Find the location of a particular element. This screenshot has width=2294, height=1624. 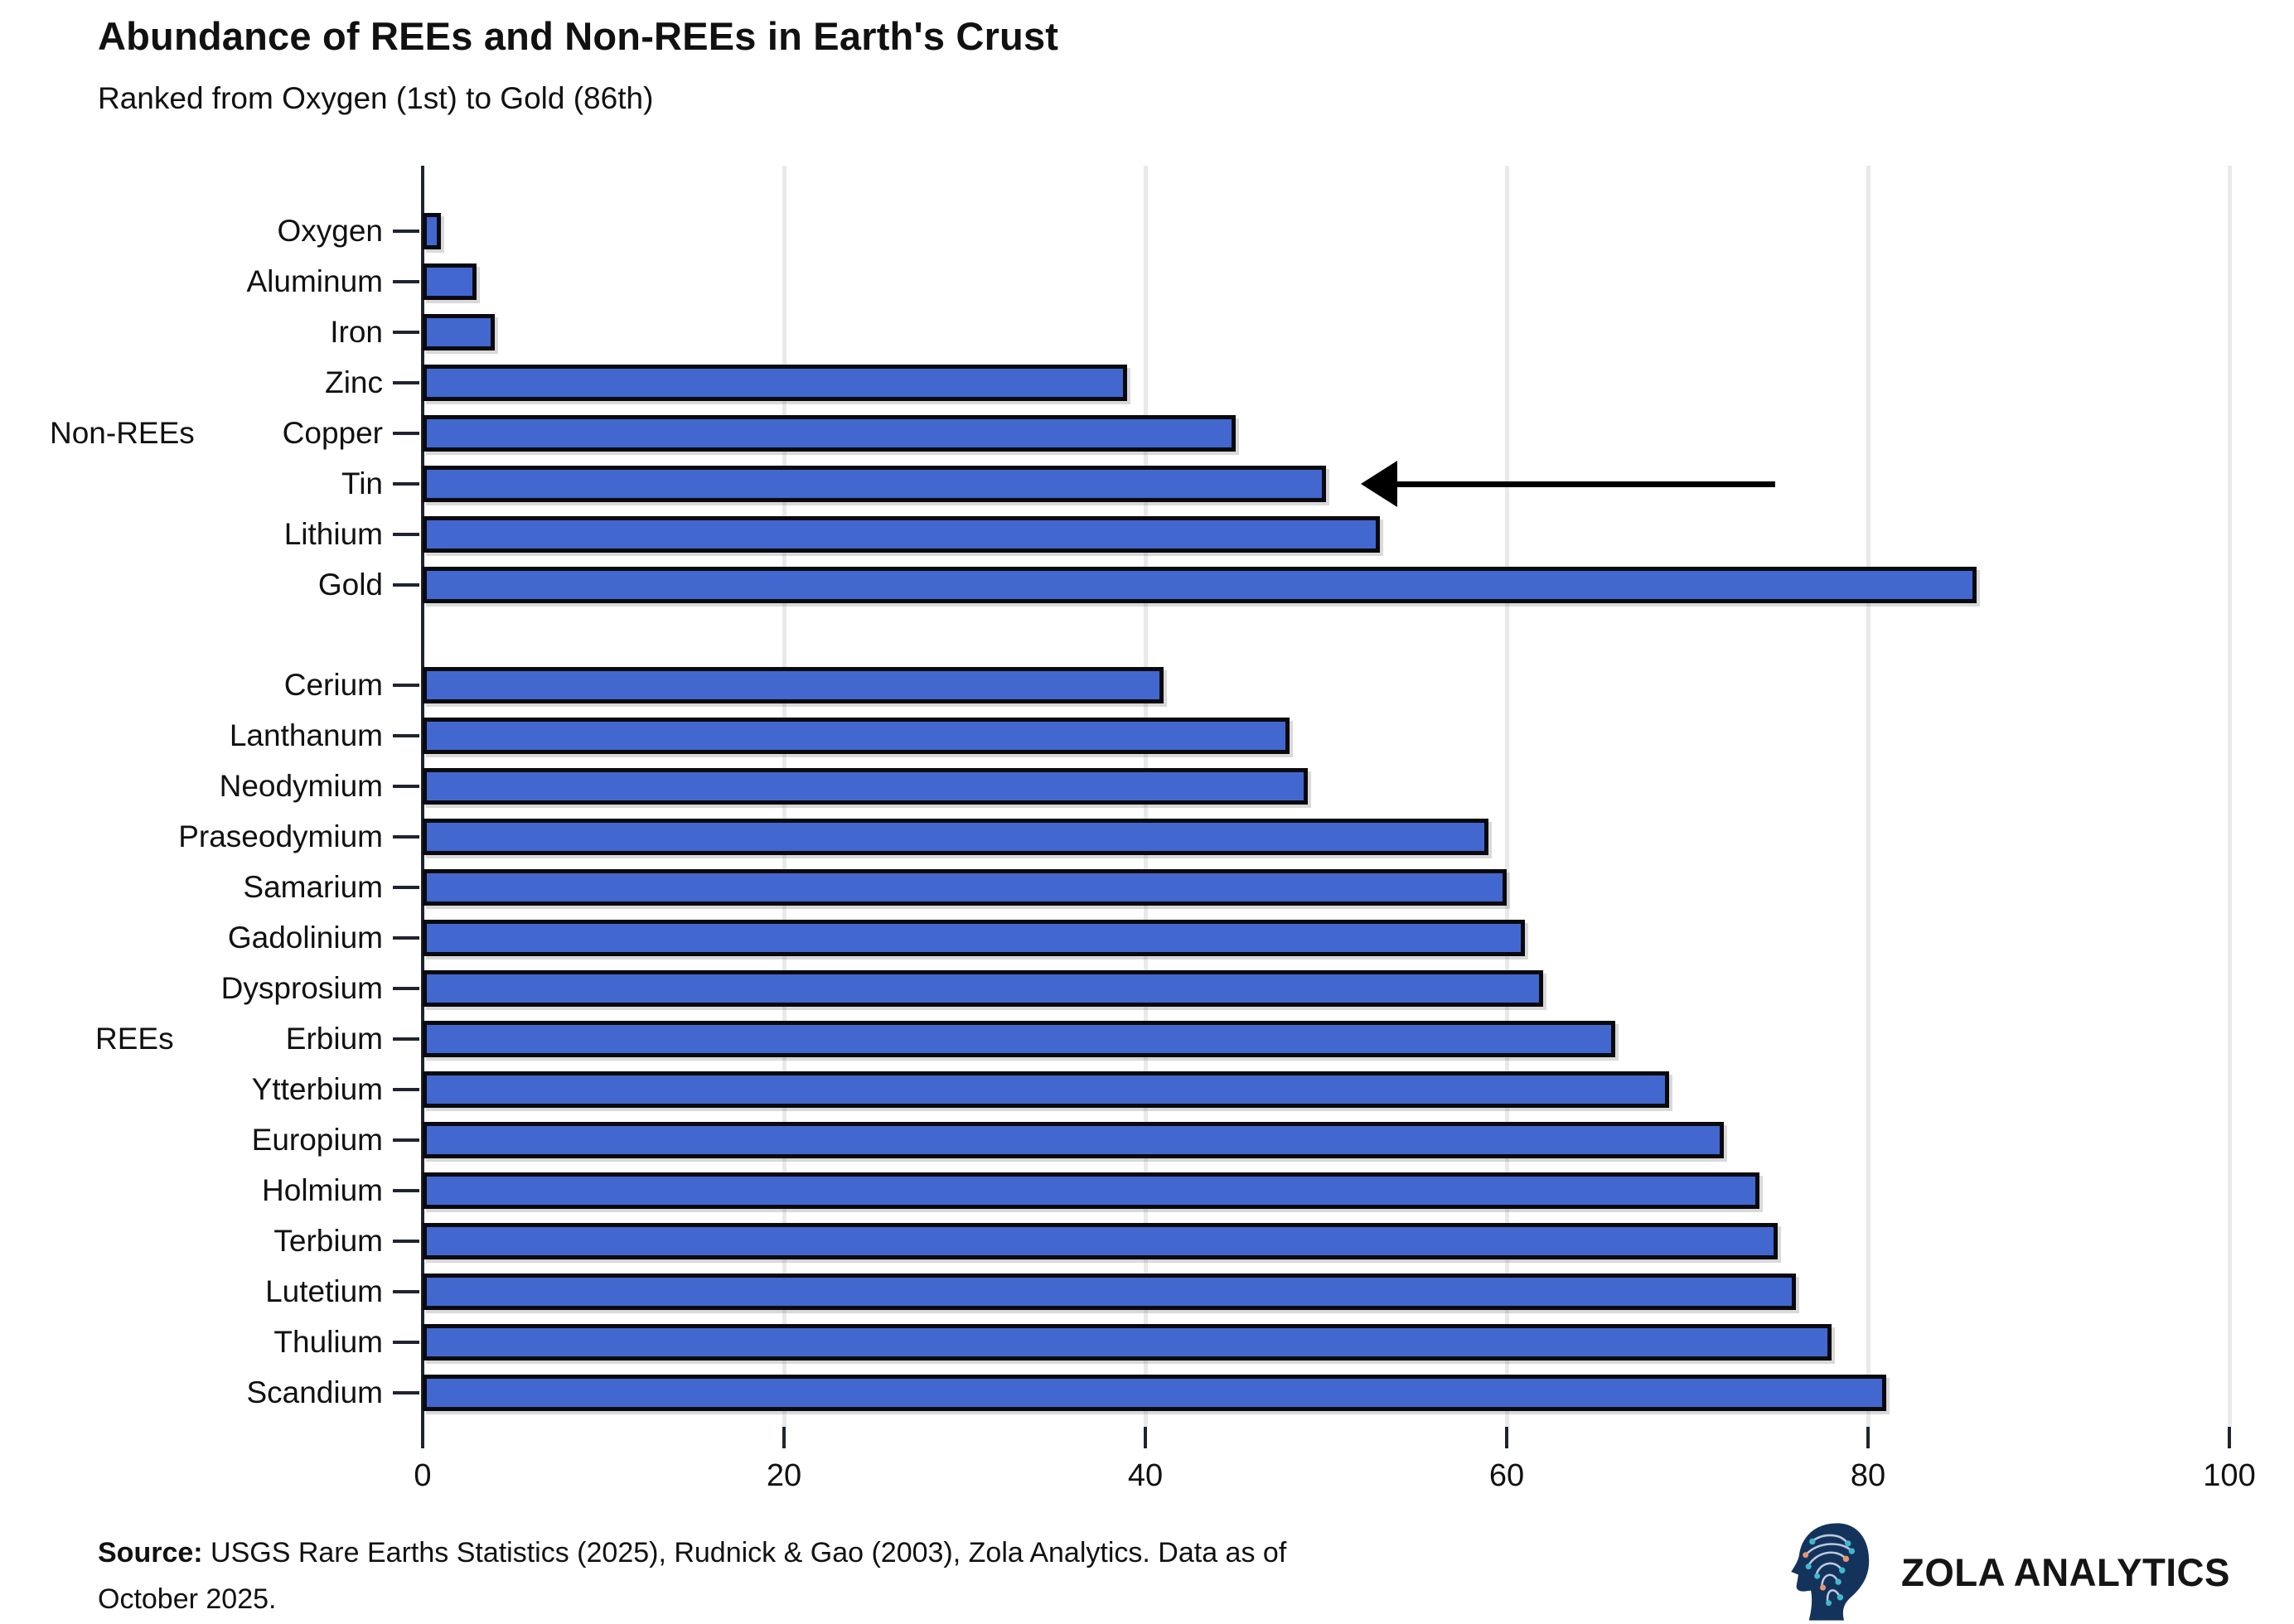

y-label-oxygen: Oxygen is located at coordinates (330, 231).